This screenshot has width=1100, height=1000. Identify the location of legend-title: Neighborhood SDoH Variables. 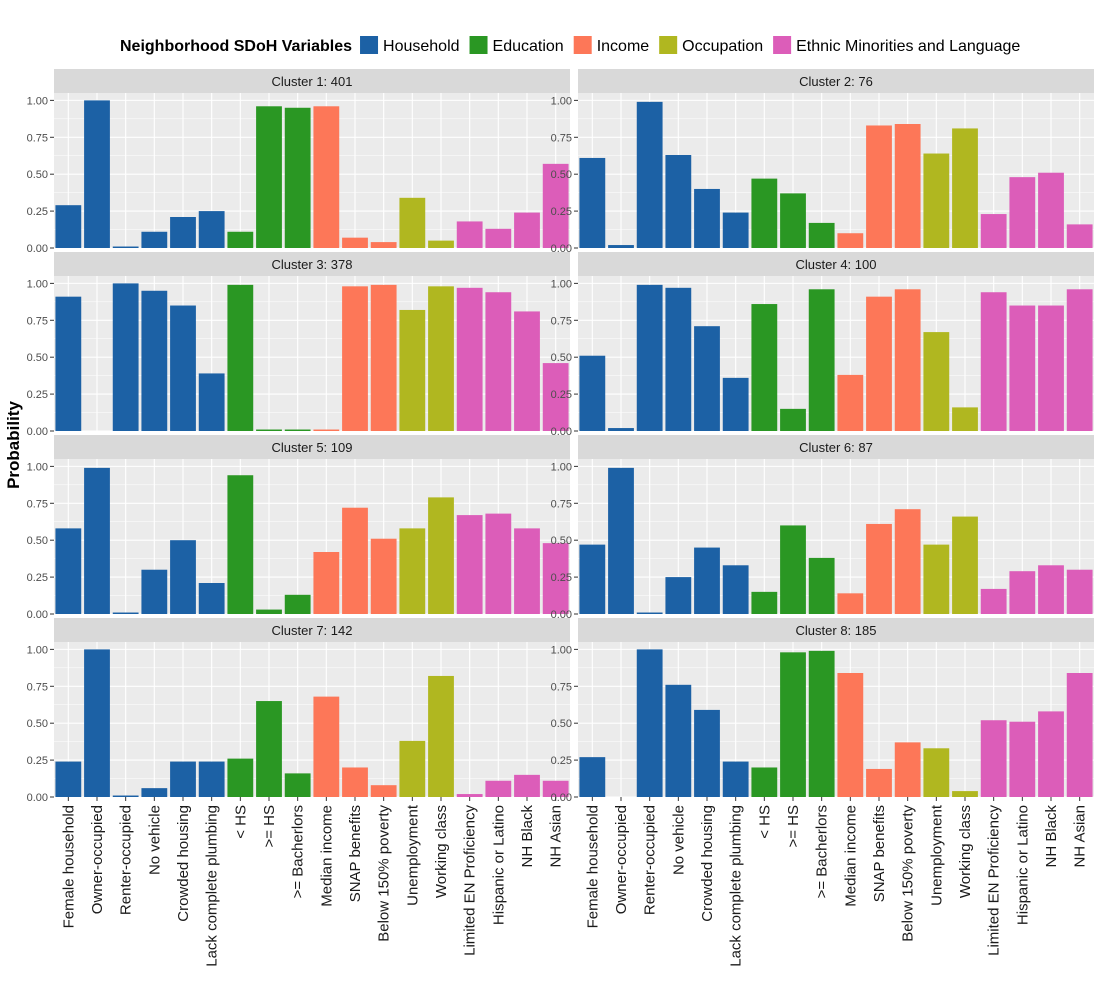
(236, 46).